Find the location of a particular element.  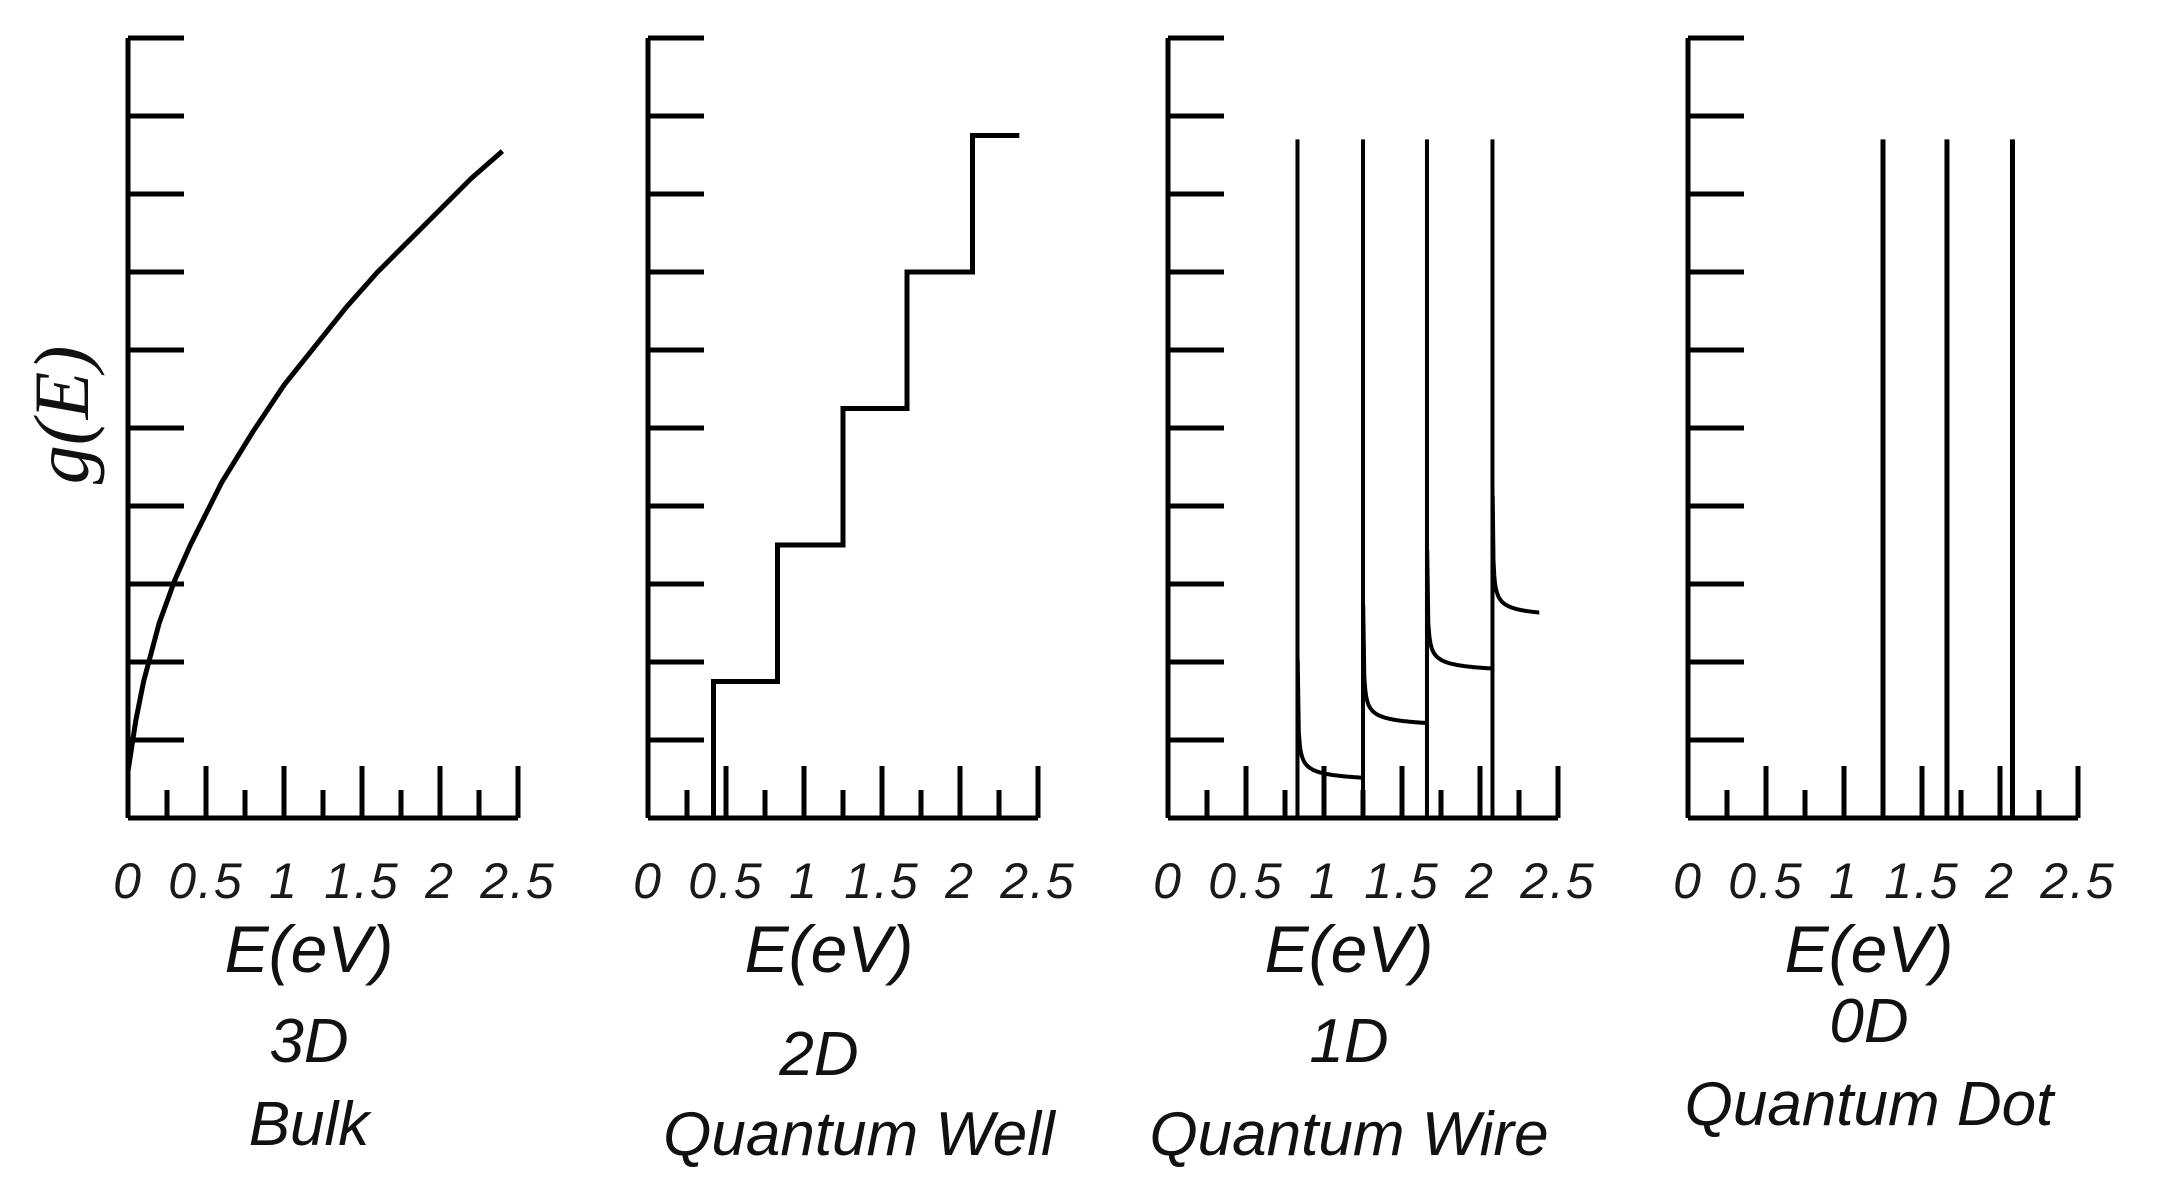

panel-subtitle: Quantum Dot is located at coordinates (1871, 1104).